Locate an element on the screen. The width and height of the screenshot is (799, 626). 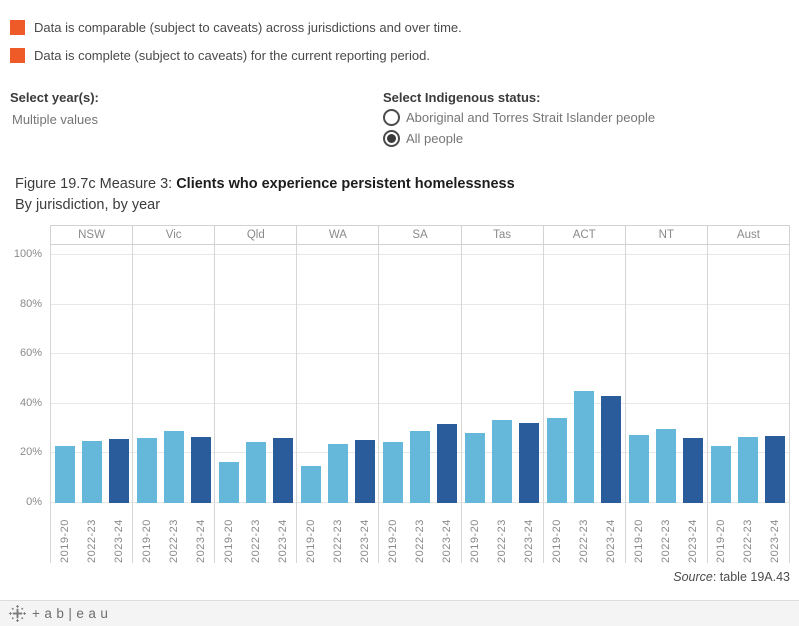
x-label-pane-act: 2019-20 2022-23 2023-24 is located at coordinates (583, 533).